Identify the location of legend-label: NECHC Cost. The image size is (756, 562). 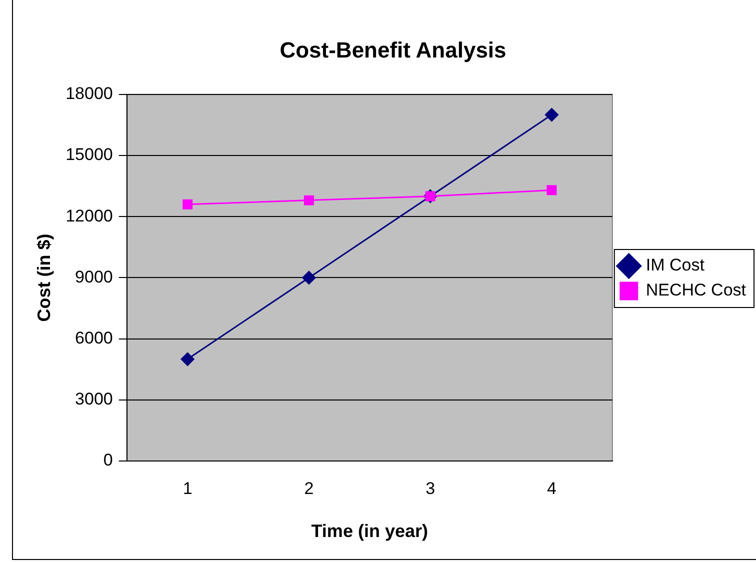
(696, 290).